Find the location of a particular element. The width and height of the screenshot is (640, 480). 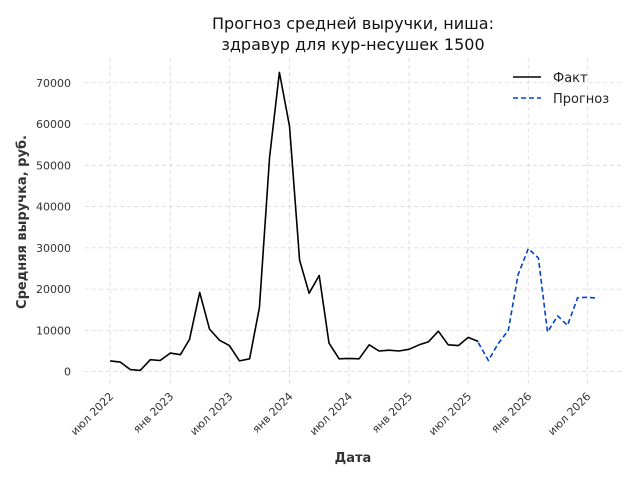

x-tick-label: янв 2024 is located at coordinates (273, 413).